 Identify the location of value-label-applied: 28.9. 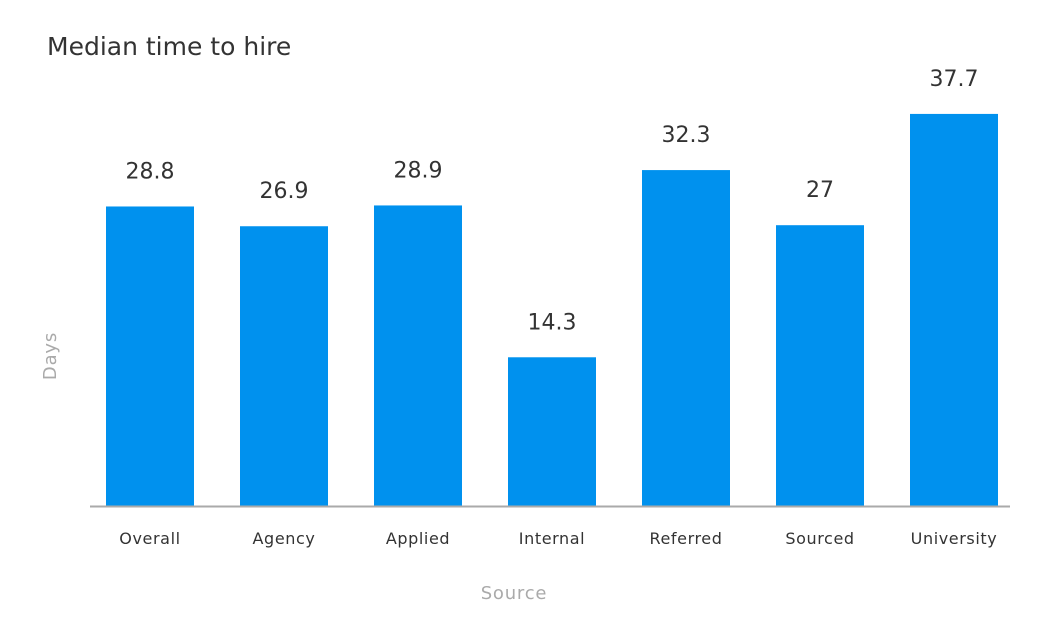
(418, 170).